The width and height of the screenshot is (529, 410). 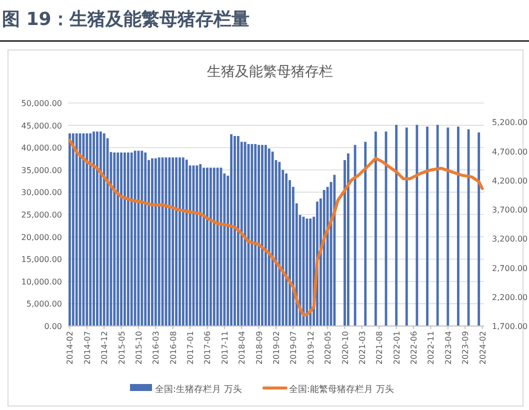 I want to click on x-tick-label: 2019-07, so click(x=293, y=347).